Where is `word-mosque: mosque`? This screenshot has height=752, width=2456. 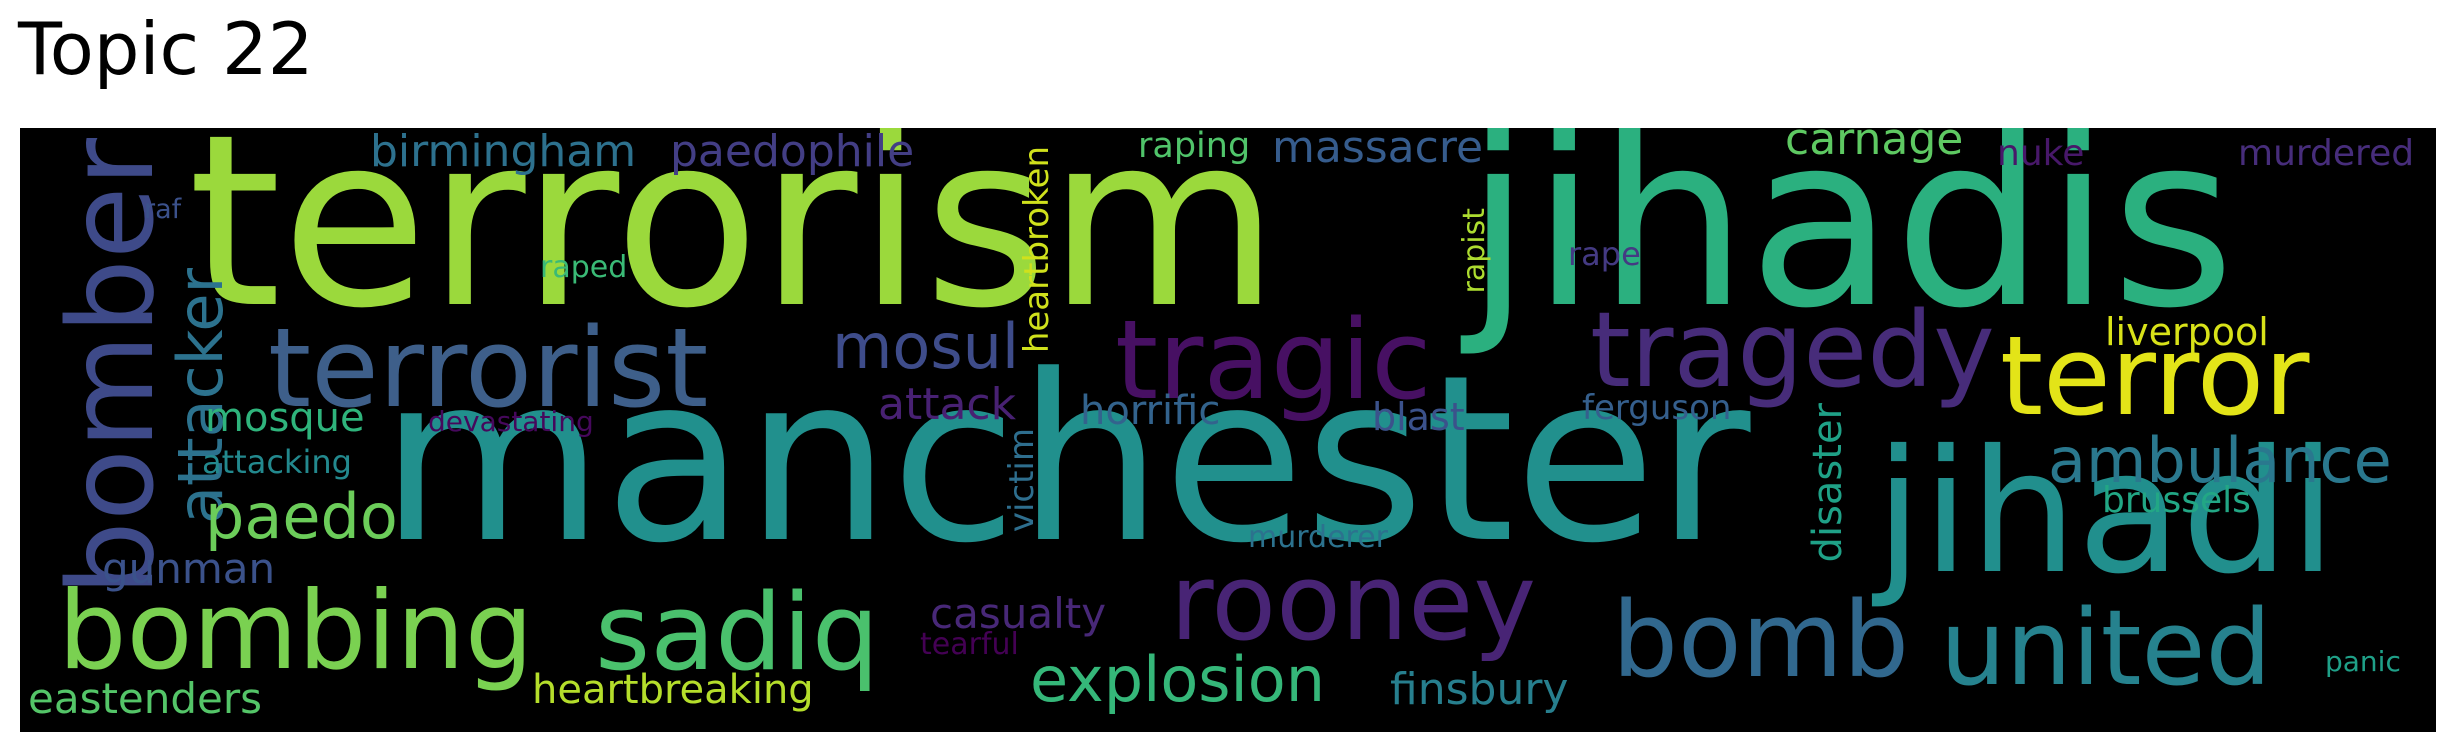 word-mosque: mosque is located at coordinates (285, 418).